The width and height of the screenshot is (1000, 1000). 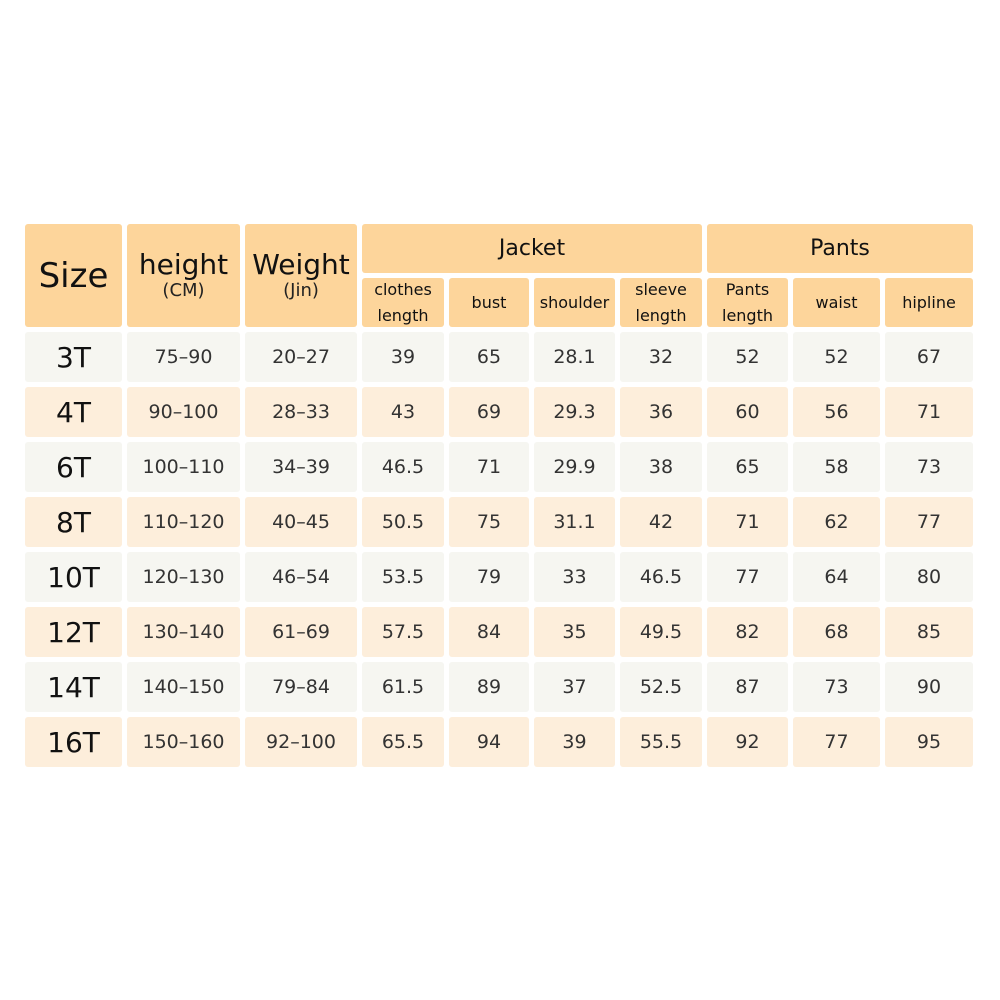 I want to click on cell-height: 120–130, so click(x=183, y=577).